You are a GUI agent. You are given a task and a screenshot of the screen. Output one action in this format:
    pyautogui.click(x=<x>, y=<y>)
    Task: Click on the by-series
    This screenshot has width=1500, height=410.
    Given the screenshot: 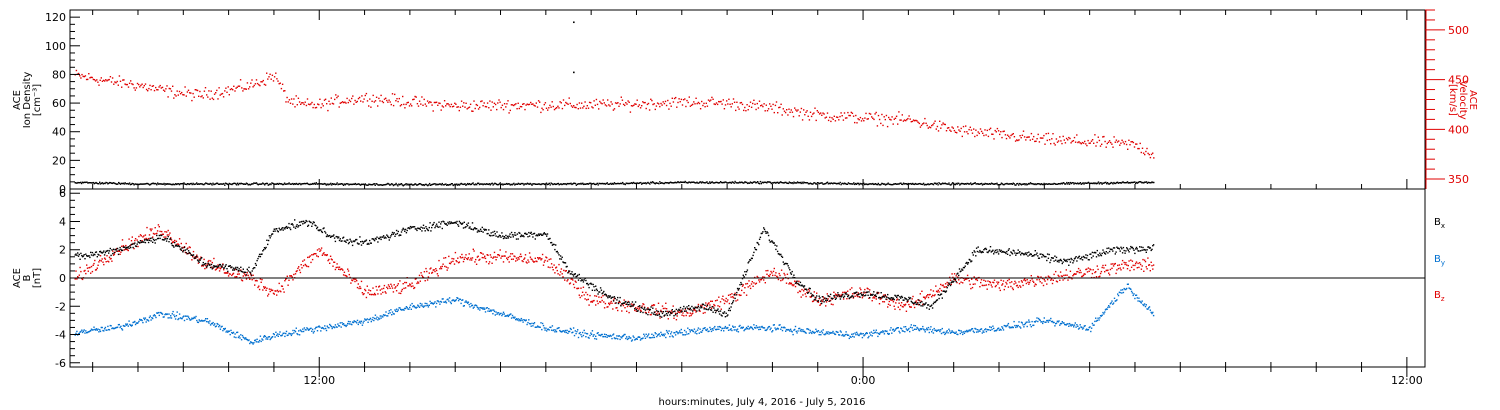 What is the action you would take?
    pyautogui.click(x=614, y=314)
    